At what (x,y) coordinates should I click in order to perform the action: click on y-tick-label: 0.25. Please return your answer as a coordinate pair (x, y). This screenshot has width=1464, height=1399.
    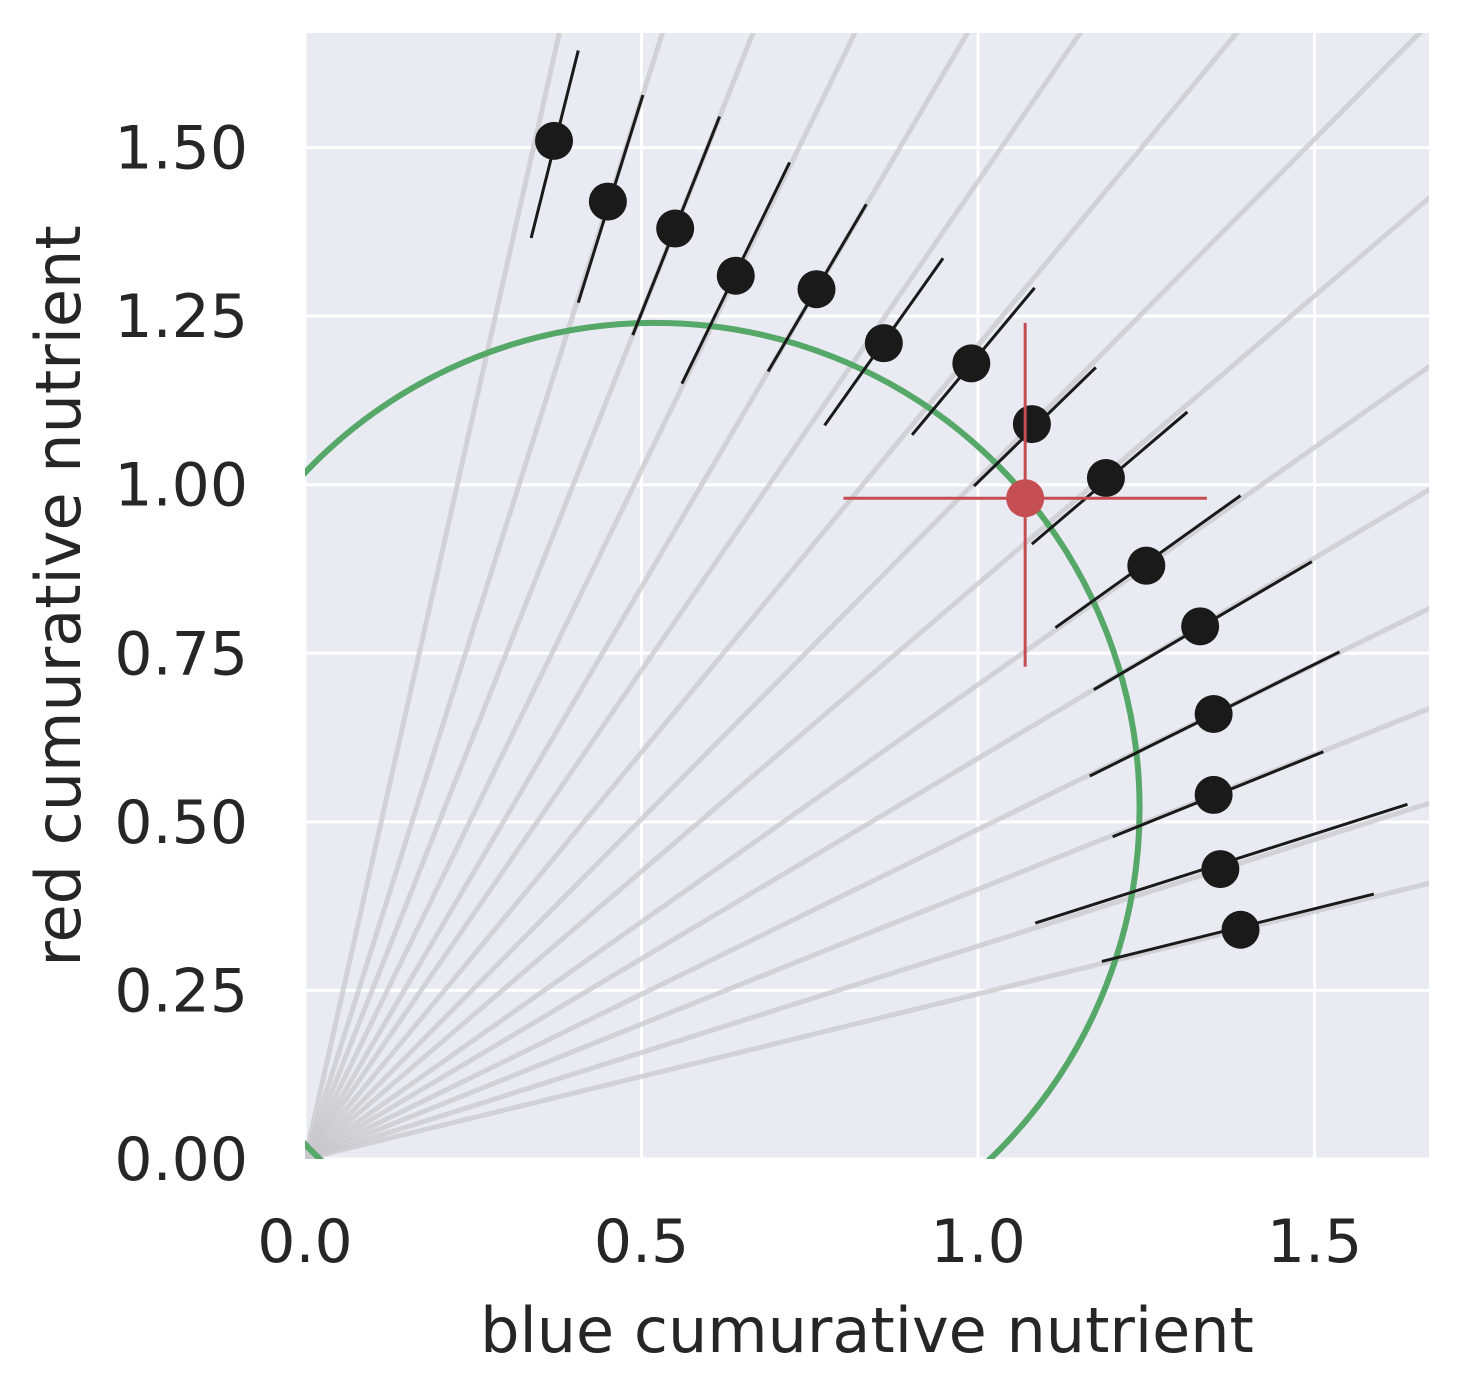
    Looking at the image, I should click on (181, 991).